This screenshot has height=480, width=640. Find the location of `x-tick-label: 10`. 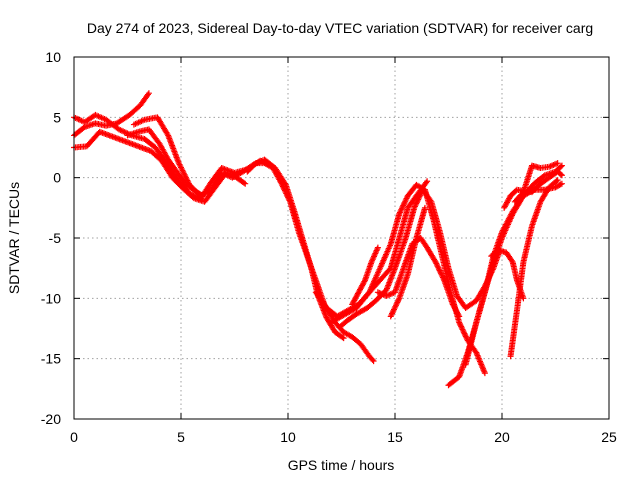

x-tick-label: 10 is located at coordinates (288, 437).